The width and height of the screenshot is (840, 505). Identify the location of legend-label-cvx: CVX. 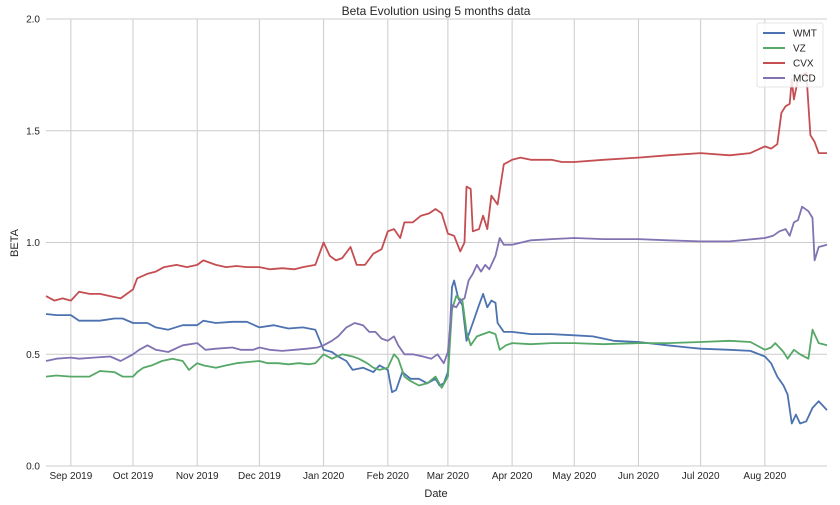
(803, 64).